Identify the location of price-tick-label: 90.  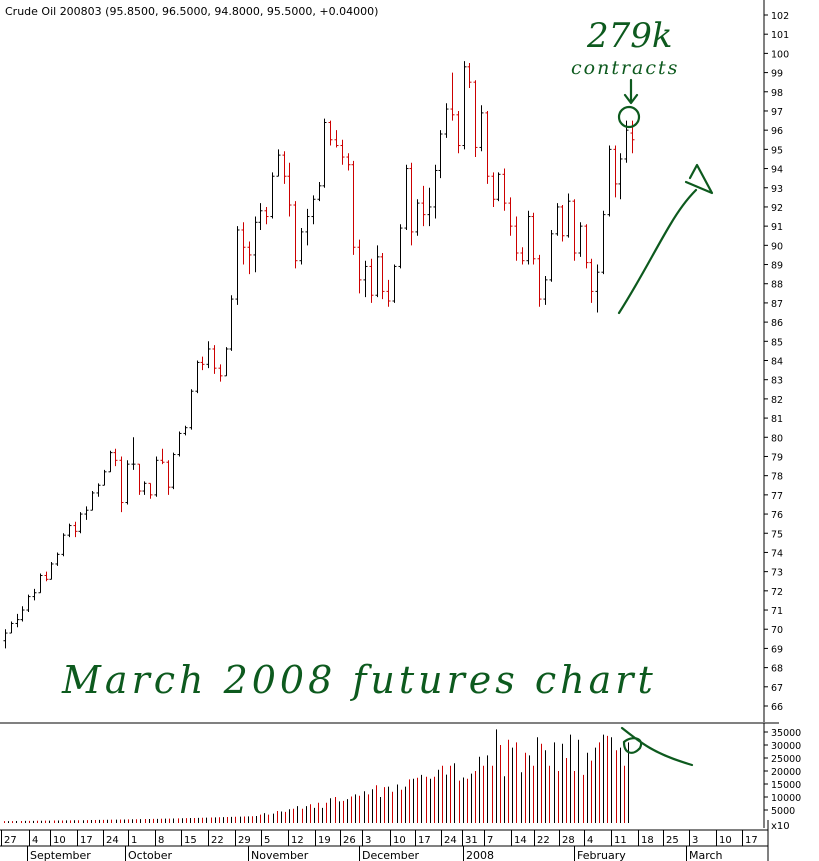
(777, 246).